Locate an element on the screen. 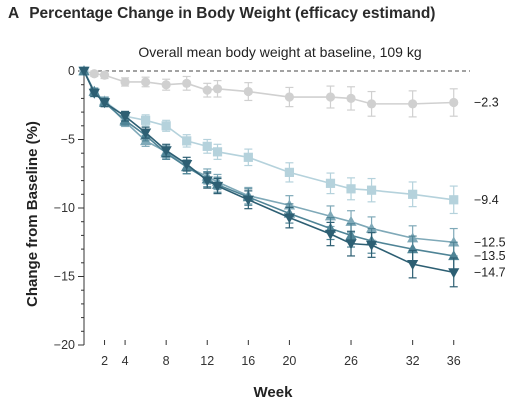 This screenshot has height=406, width=526. x-tick-label: 12 is located at coordinates (207, 361).